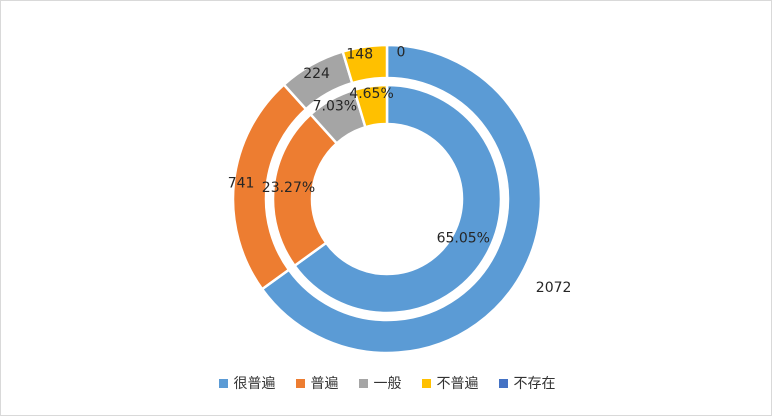 This screenshot has width=772, height=417. I want to click on legend-label: 不普遍, so click(457, 384).